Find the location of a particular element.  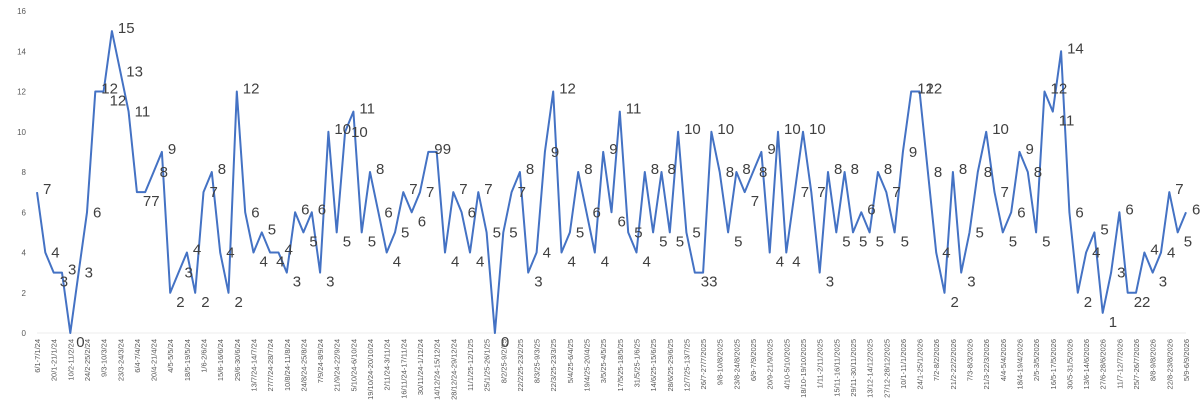

x-tick-label: 11/1/25-12/1/25 is located at coordinates (470, 365).